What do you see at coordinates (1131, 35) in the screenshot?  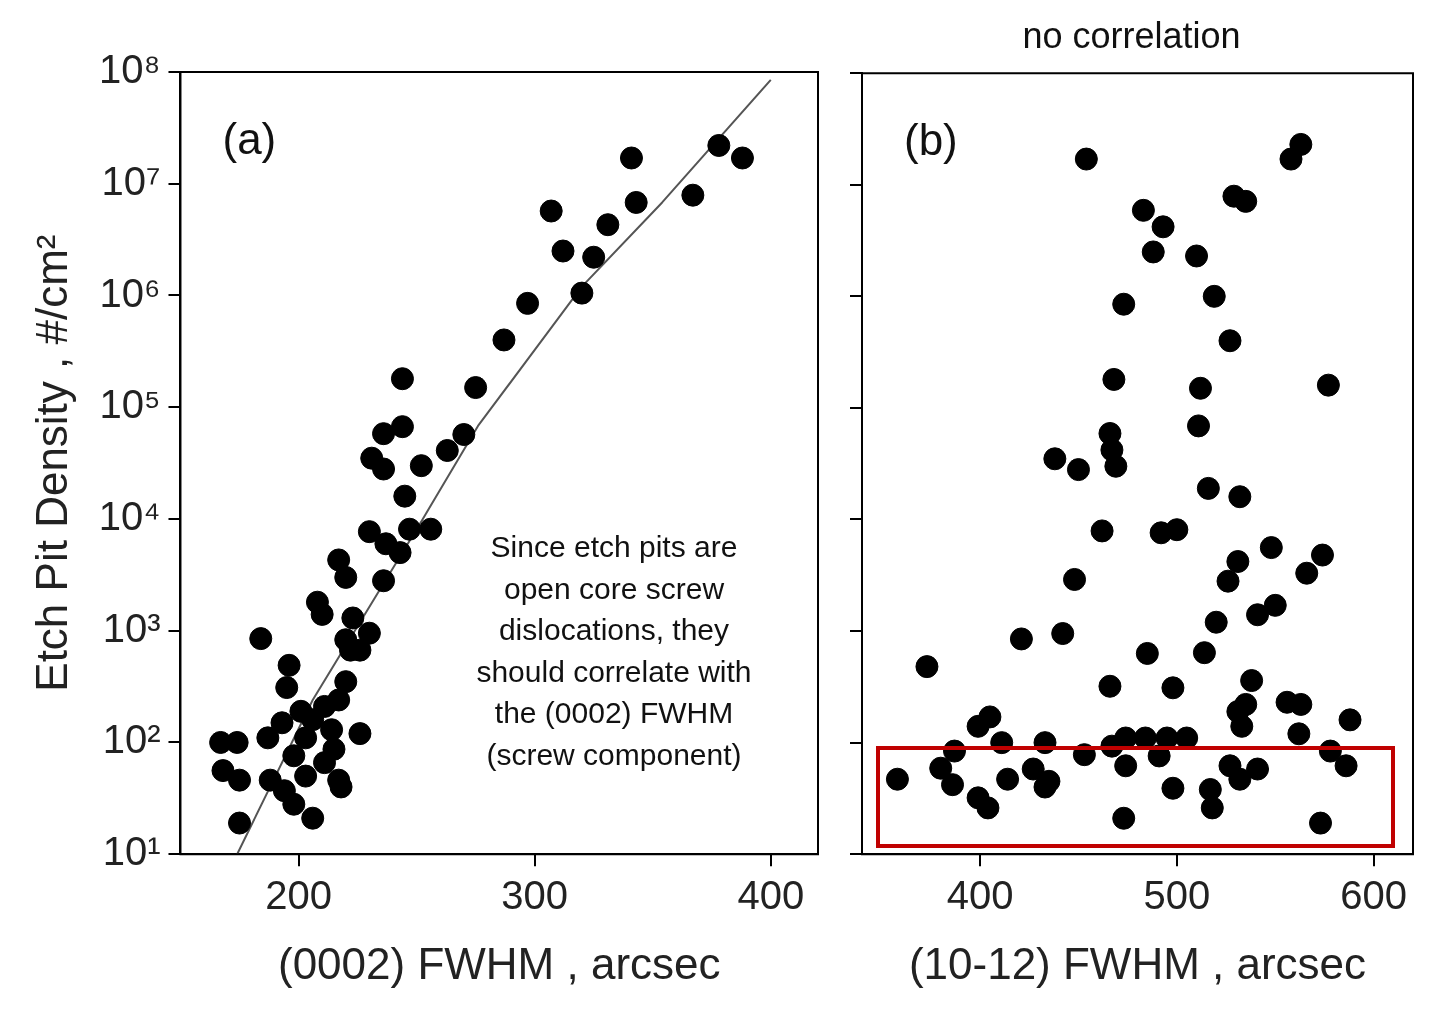 I see `chart-title: no correlation` at bounding box center [1131, 35].